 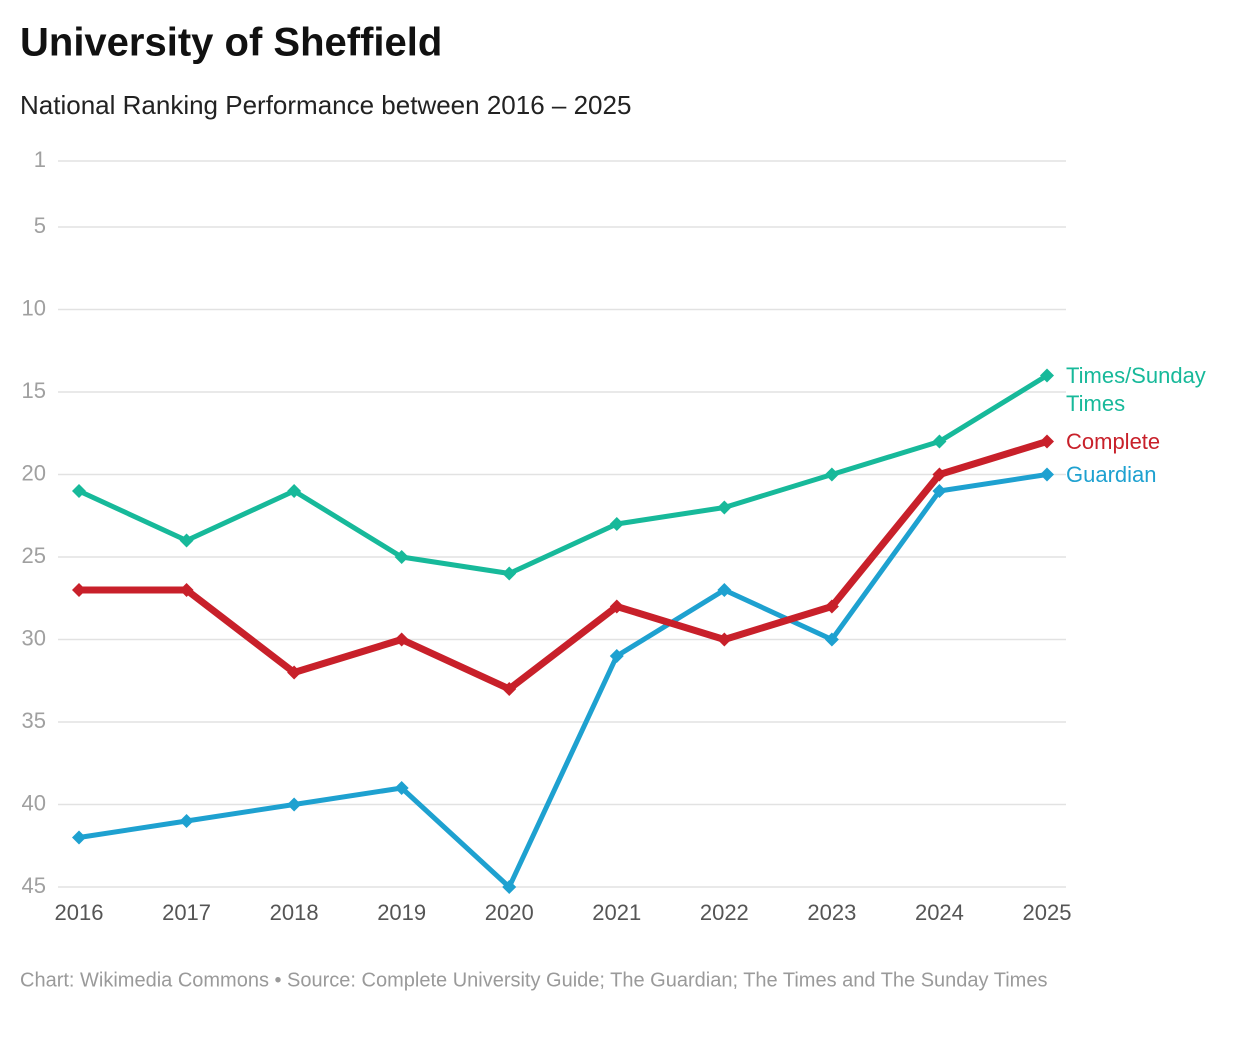 What do you see at coordinates (509, 912) in the screenshot?
I see `x-tick-label: 2020` at bounding box center [509, 912].